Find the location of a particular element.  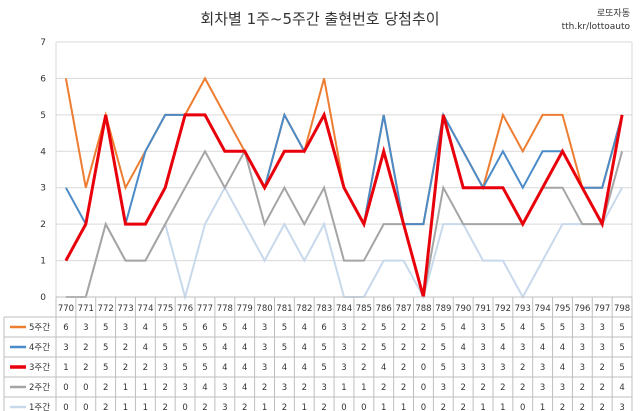

legend-label: 2주간 is located at coordinates (39, 387).